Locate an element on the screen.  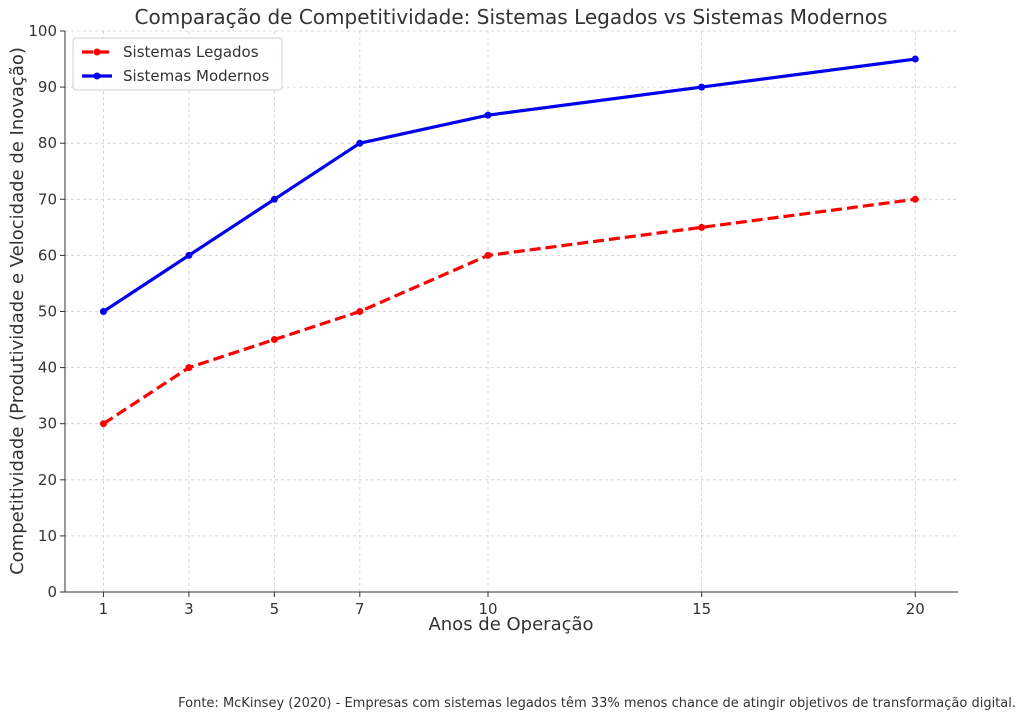
y-tick-label: 50 is located at coordinates (47, 312).